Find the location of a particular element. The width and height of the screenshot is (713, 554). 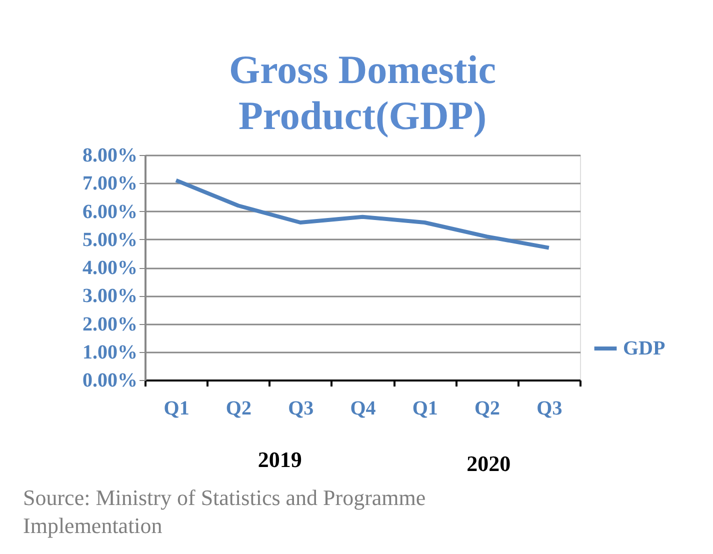

line-series is located at coordinates (362, 214).